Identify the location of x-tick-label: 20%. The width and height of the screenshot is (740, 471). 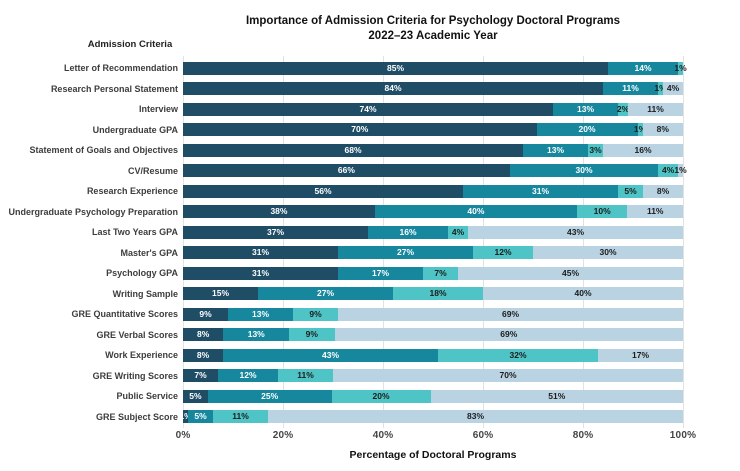
(283, 435).